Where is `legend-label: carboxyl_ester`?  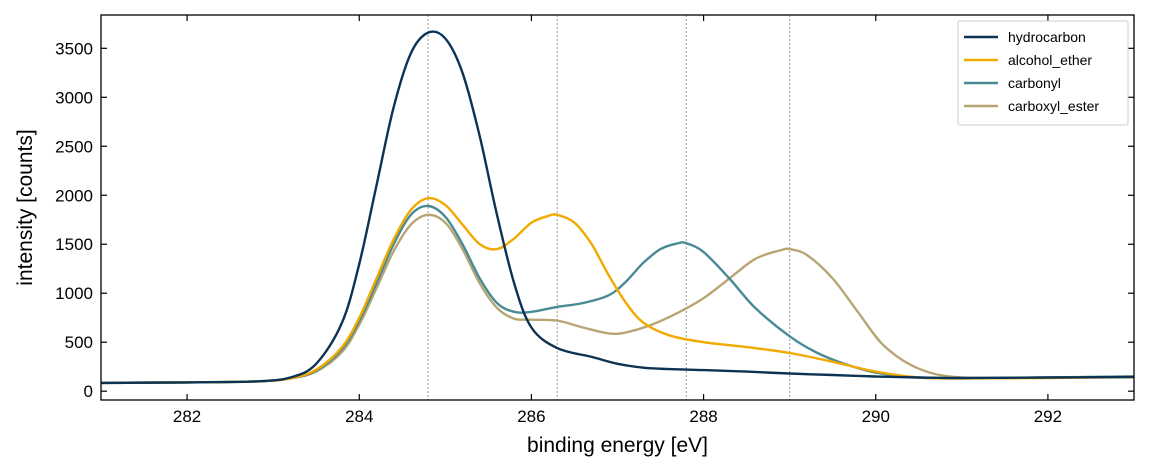
legend-label: carboxyl_ester is located at coordinates (1053, 106).